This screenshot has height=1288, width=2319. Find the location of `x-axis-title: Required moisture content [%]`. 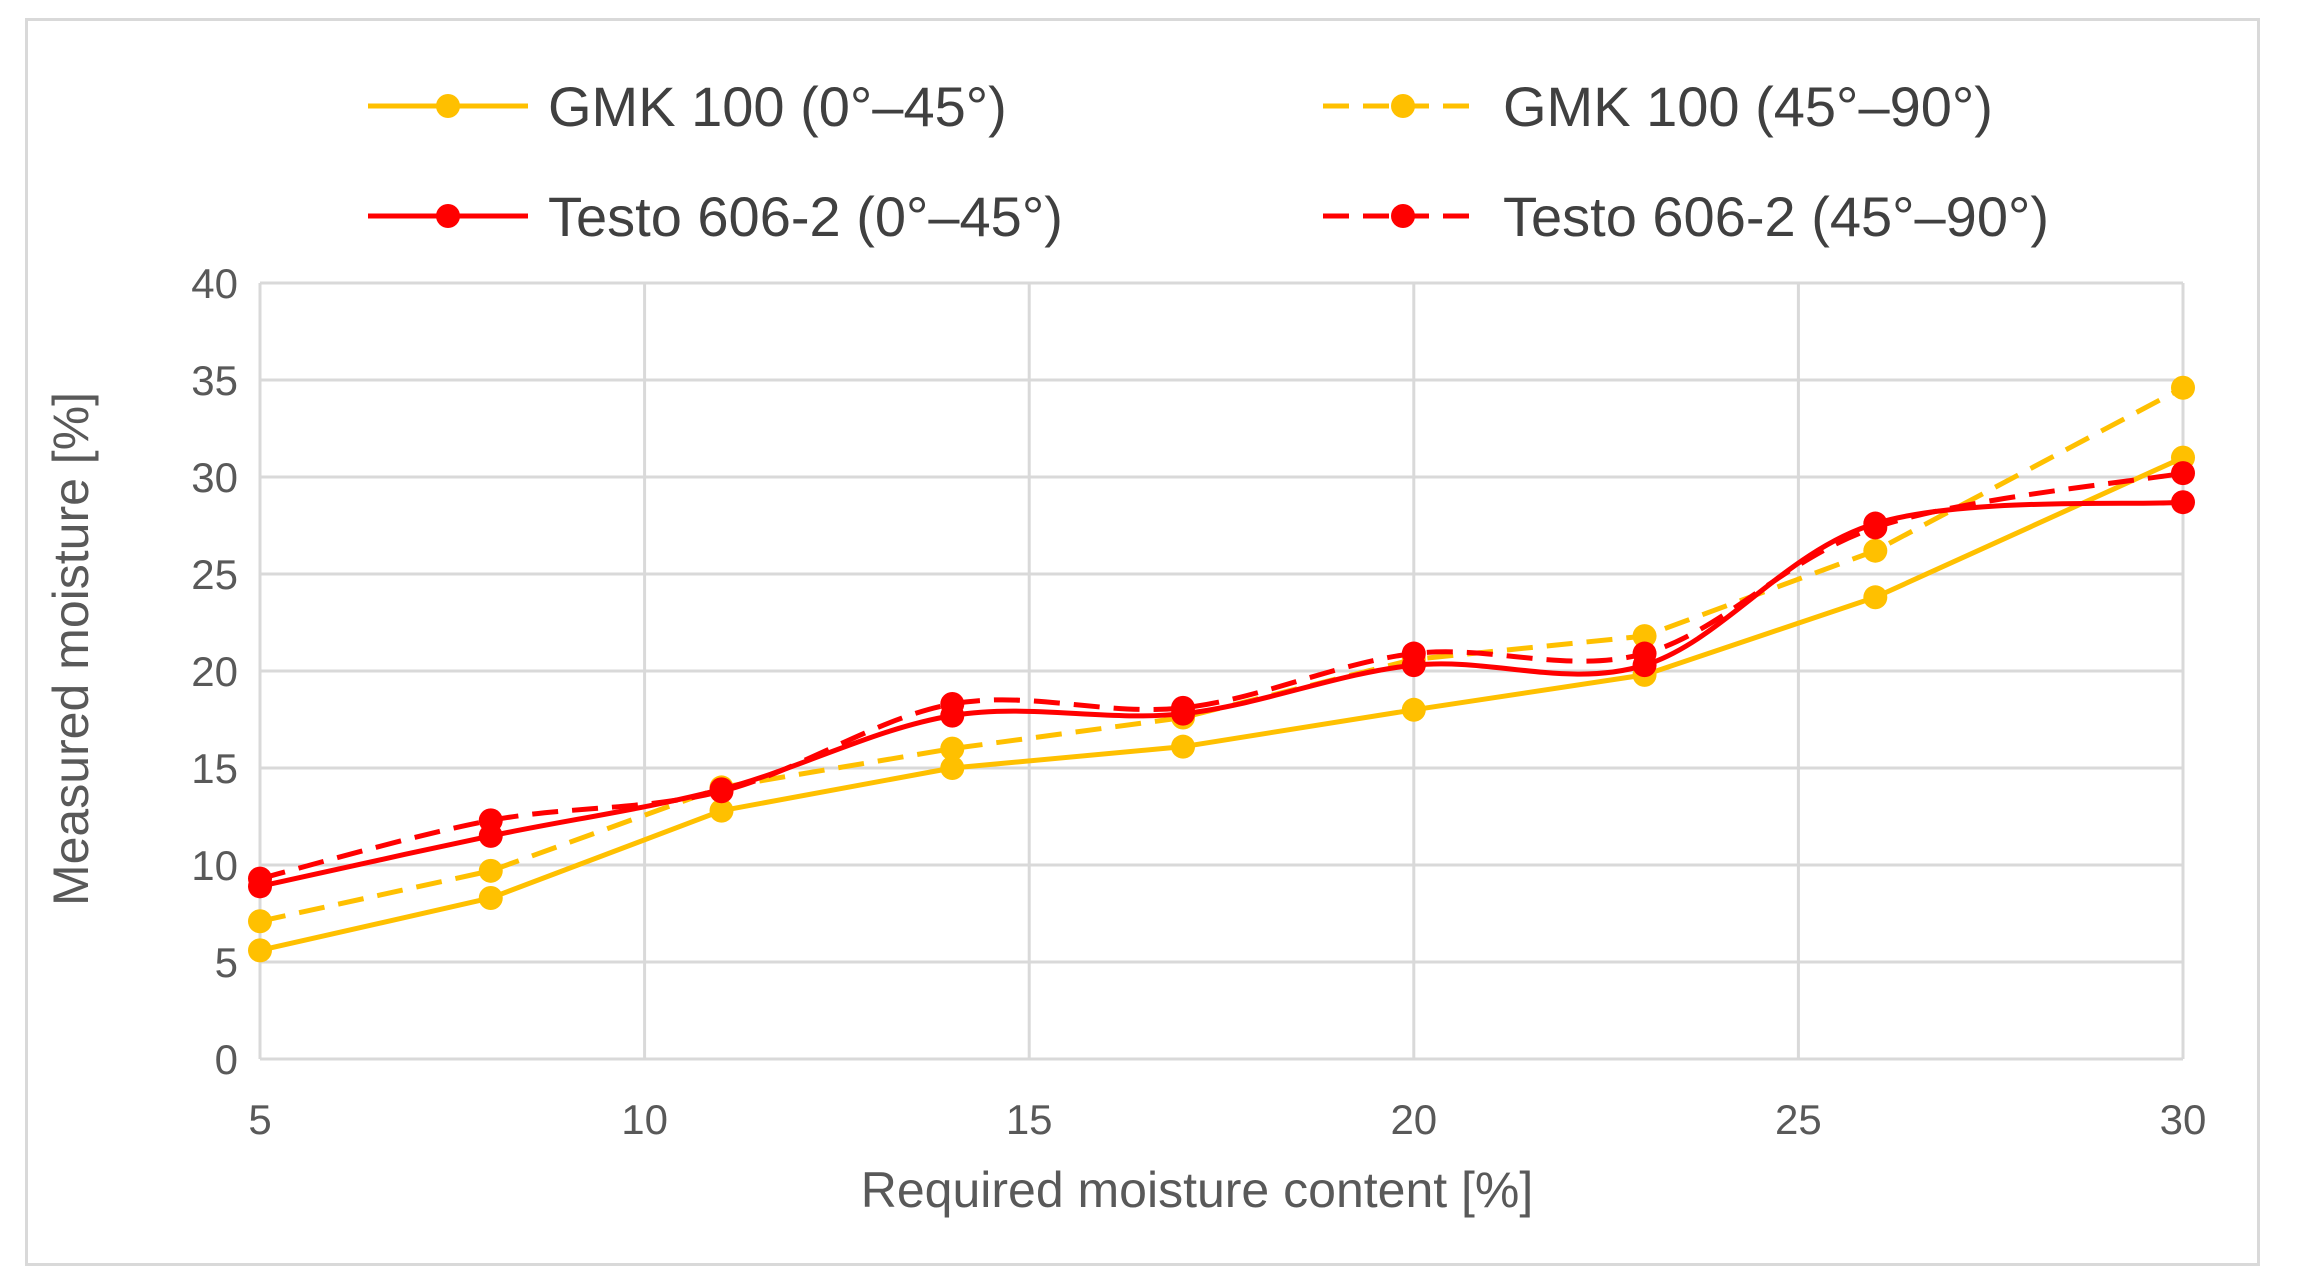

x-axis-title: Required moisture content [%] is located at coordinates (1197, 1190).